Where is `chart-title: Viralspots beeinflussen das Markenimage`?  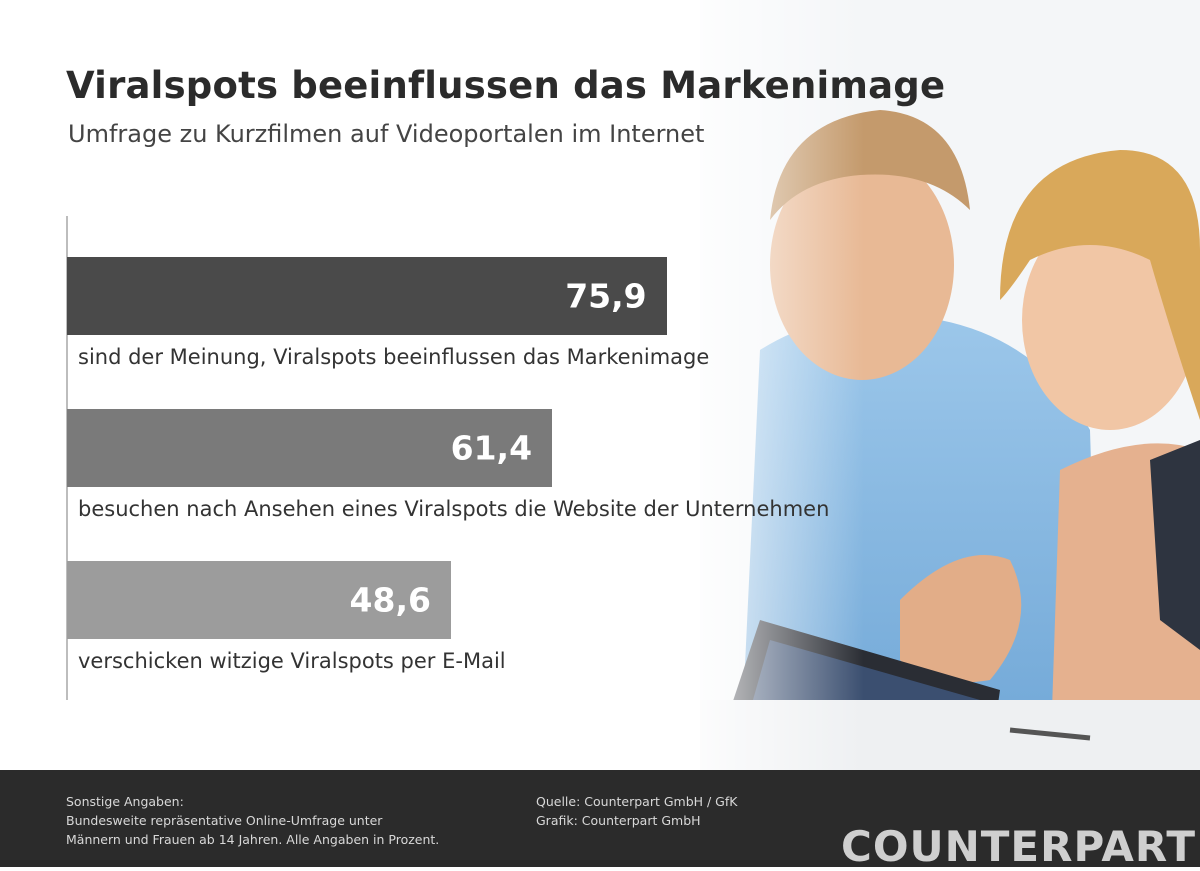 chart-title: Viralspots beeinflussen das Markenimage is located at coordinates (506, 85).